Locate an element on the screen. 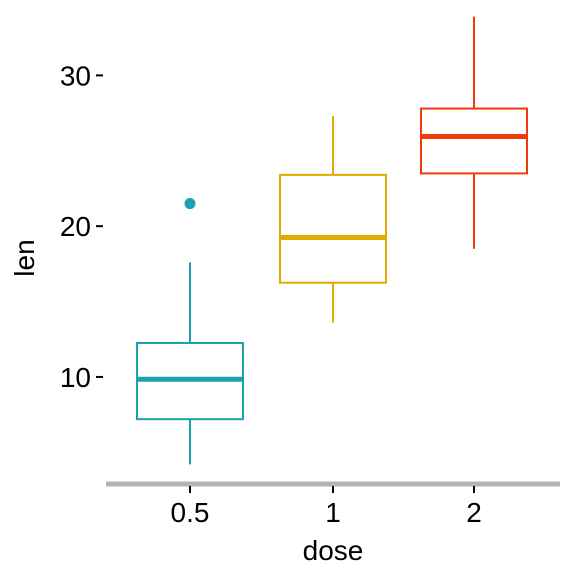 The width and height of the screenshot is (576, 581). y-axis-title: len is located at coordinates (24, 257).